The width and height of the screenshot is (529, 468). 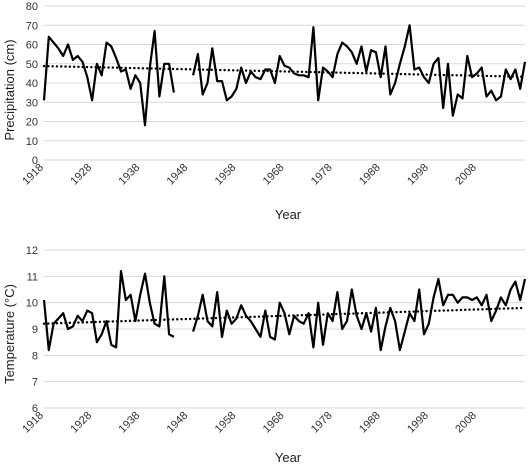 What do you see at coordinates (32, 103) in the screenshot?
I see `y-tick-label: 30` at bounding box center [32, 103].